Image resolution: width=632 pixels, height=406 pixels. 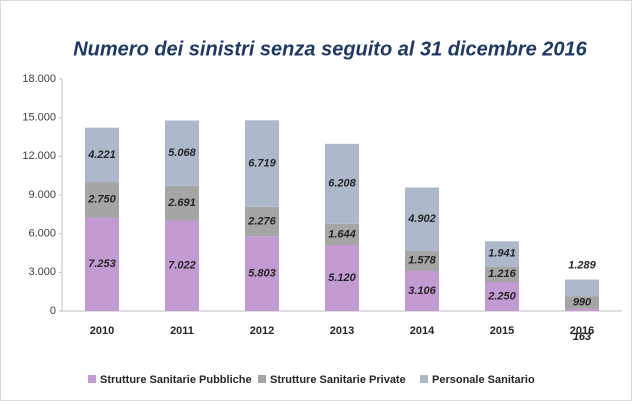 I want to click on data-label: 7.253, so click(x=102, y=264).